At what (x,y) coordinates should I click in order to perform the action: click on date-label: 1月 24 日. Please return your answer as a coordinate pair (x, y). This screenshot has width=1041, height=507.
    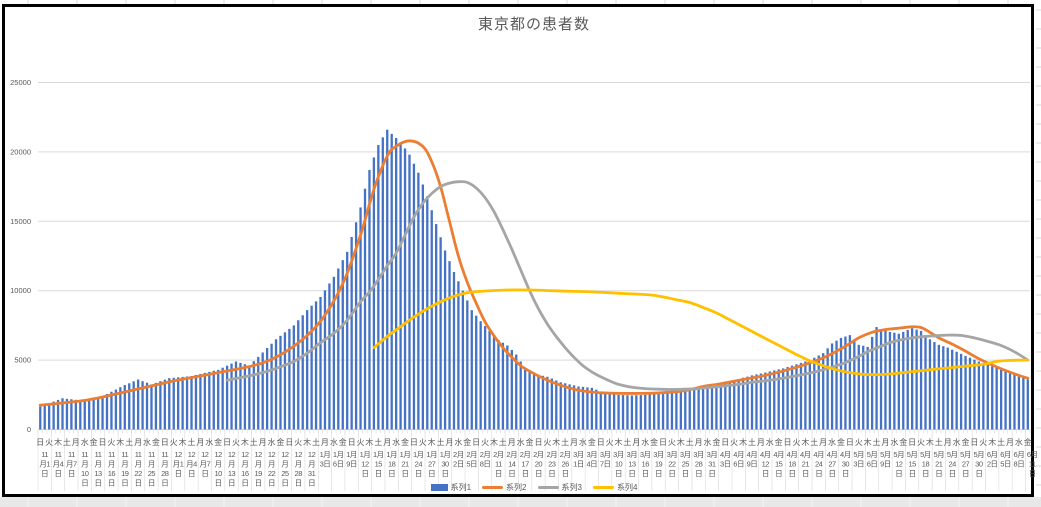
    Looking at the image, I should click on (418, 464).